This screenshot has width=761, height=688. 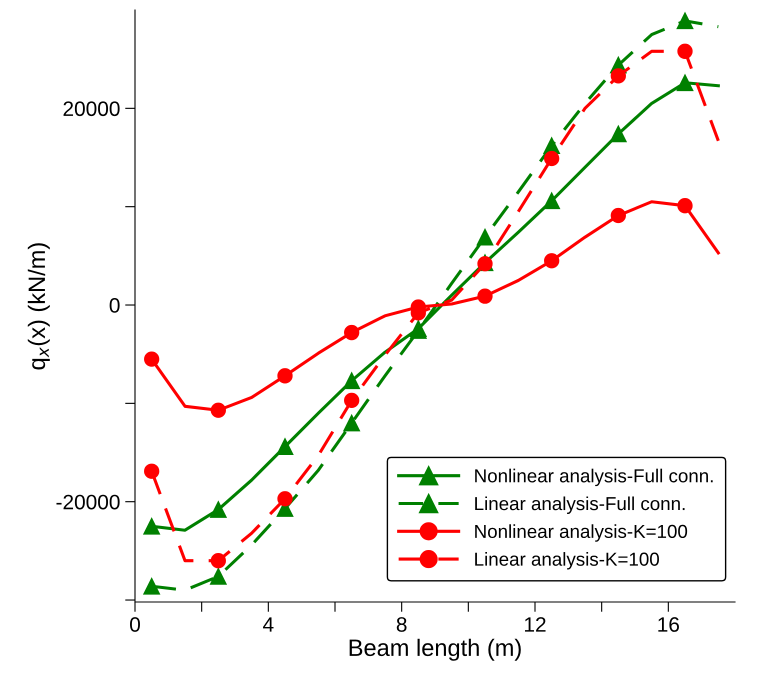 What do you see at coordinates (92, 108) in the screenshot?
I see `y-tick-label: 20000` at bounding box center [92, 108].